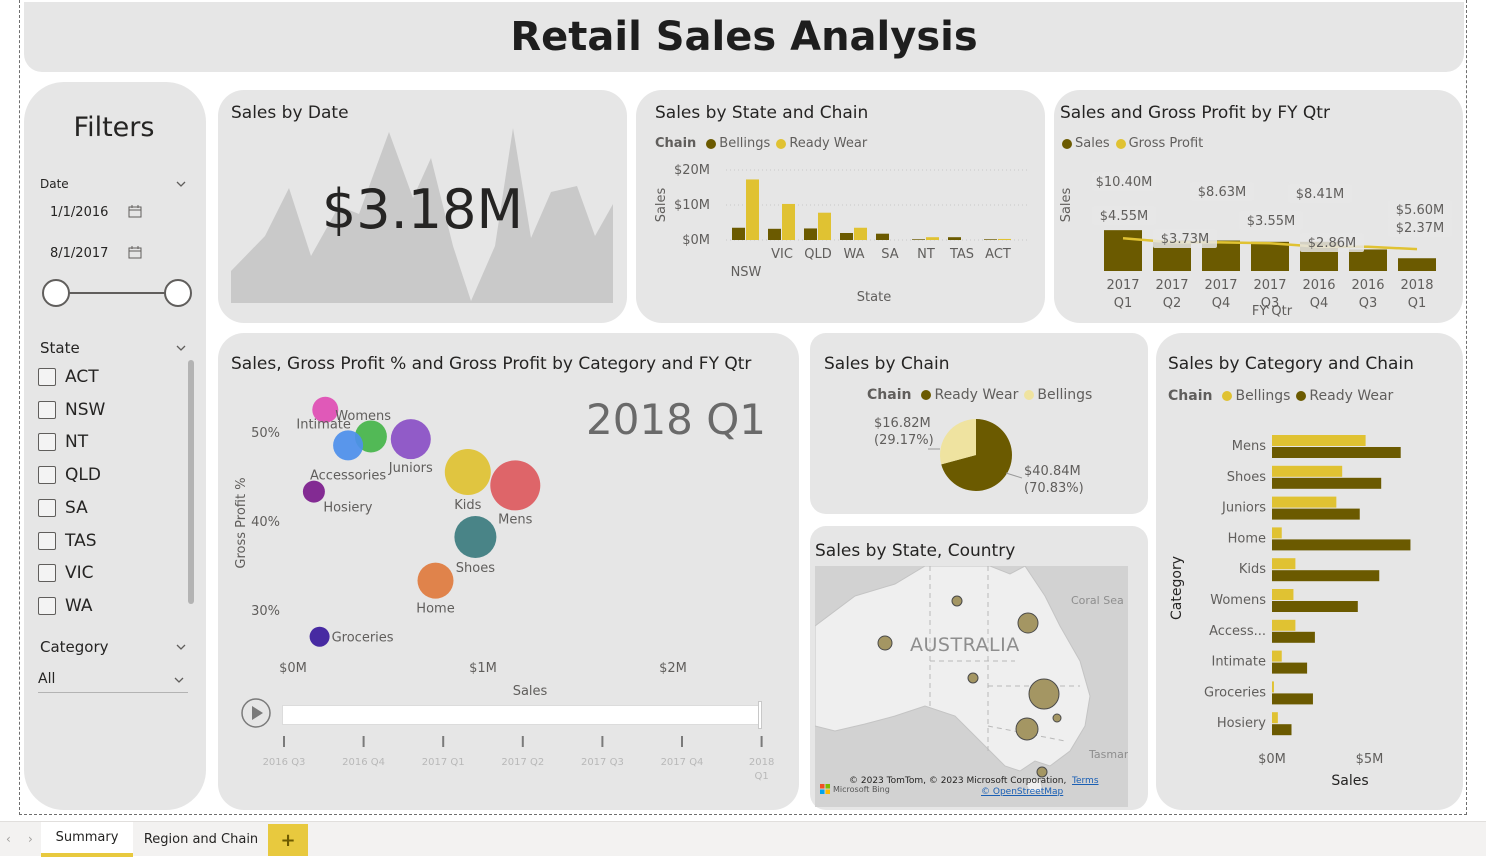  I want to click on state-option-tas: TAS, so click(67, 541).